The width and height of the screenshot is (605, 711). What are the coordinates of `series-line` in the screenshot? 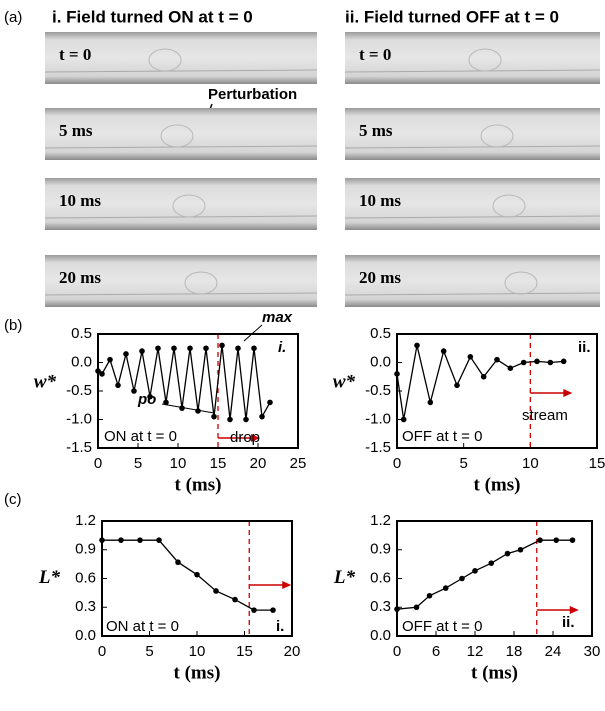 It's located at (187, 575).